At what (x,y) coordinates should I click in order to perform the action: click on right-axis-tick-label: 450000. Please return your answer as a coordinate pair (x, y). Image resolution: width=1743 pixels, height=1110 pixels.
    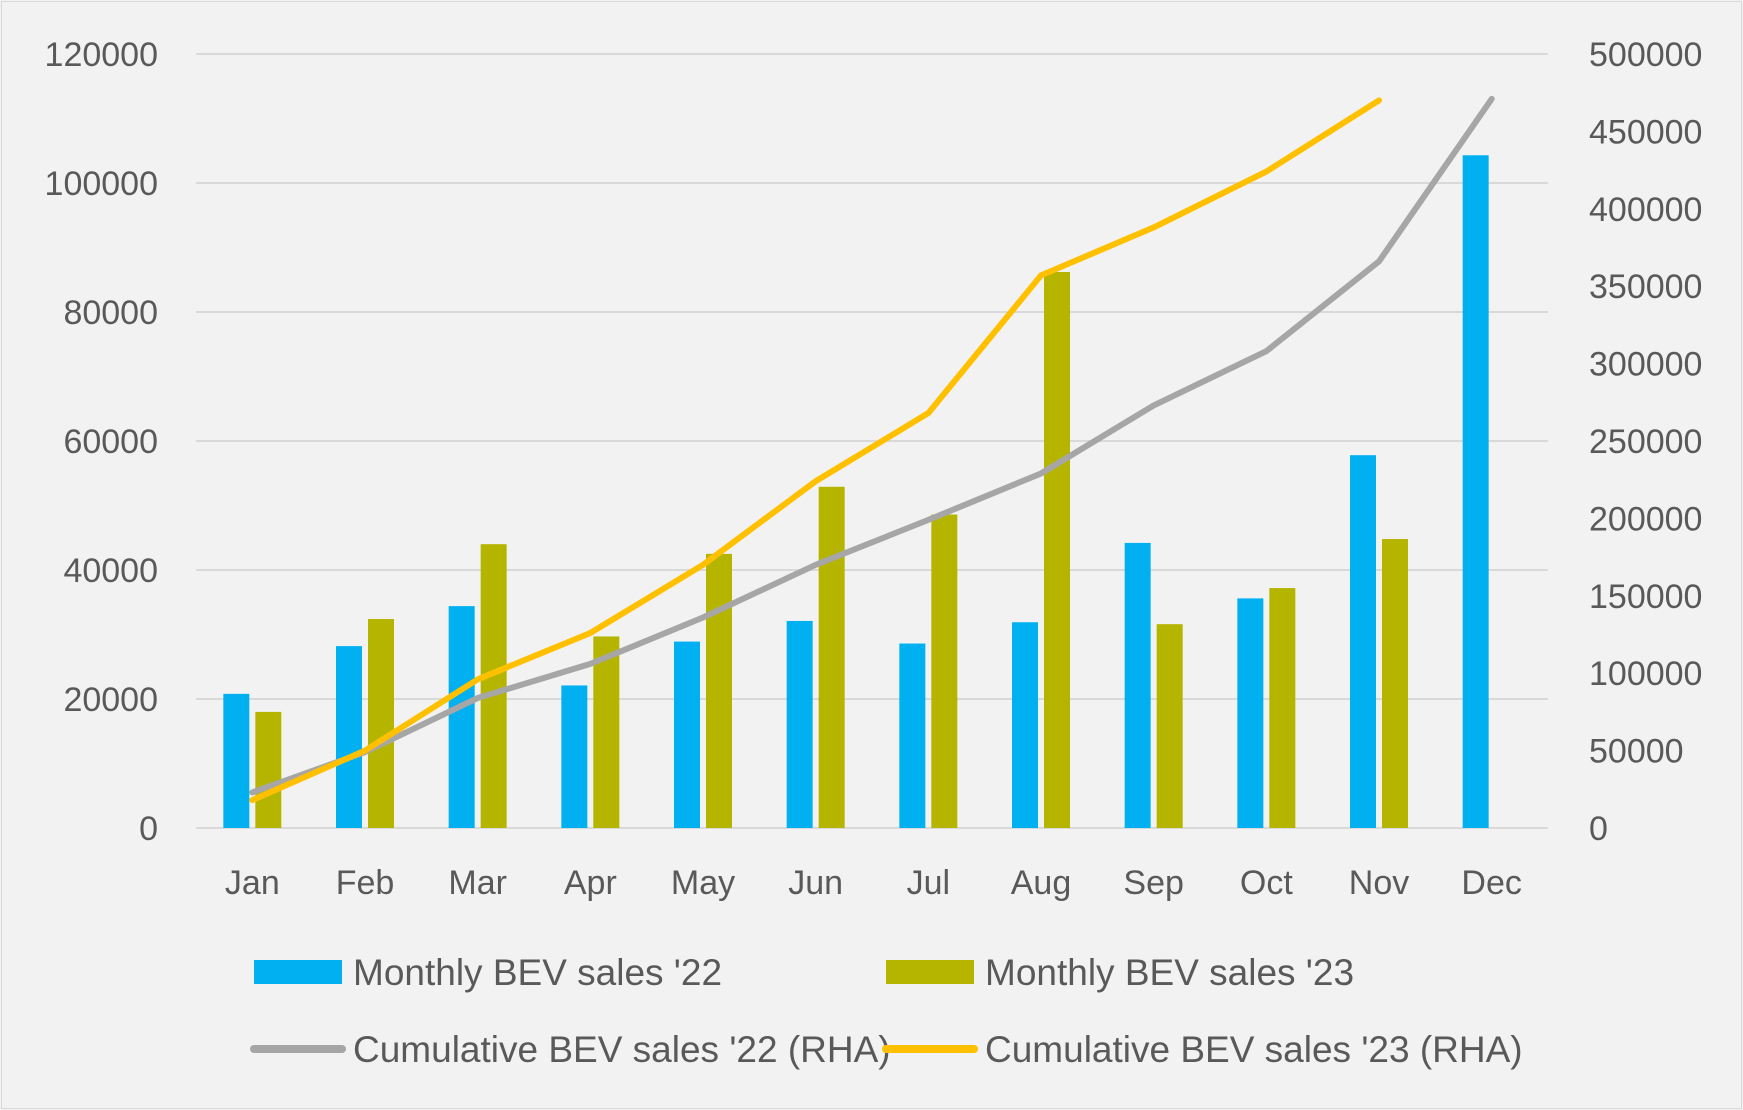
    Looking at the image, I should click on (1645, 132).